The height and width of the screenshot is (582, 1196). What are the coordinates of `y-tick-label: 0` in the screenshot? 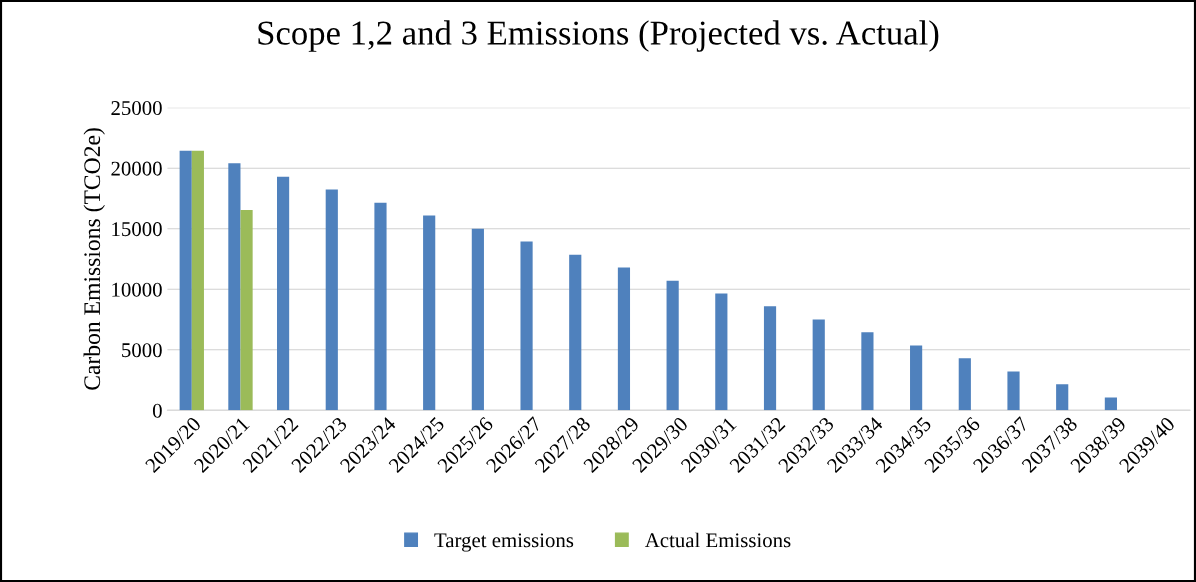 It's located at (157, 410).